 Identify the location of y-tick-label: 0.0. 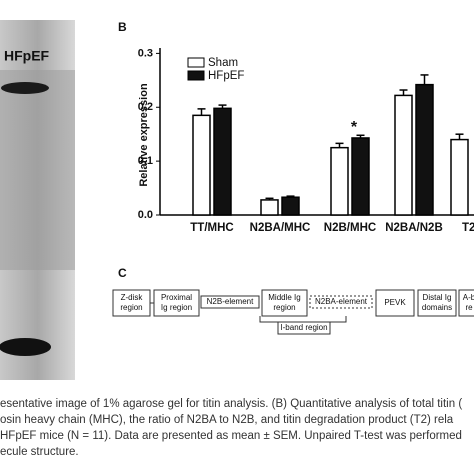
(145, 215).